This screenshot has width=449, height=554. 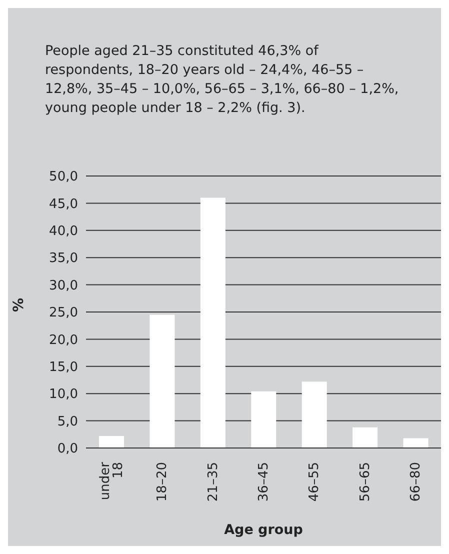 I want to click on y-axis-title: %, so click(x=18, y=305).